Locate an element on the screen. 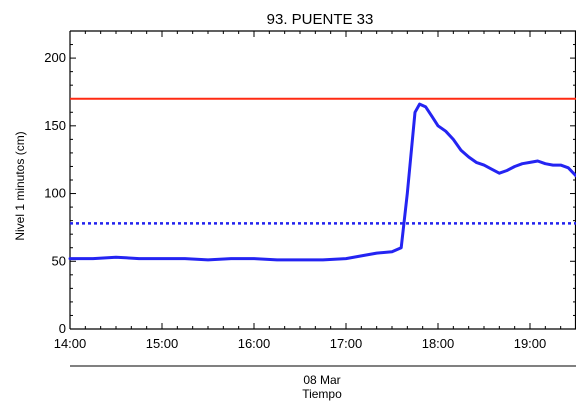 This screenshot has height=409, width=576. x-tick-label: 15:00 is located at coordinates (162, 343).